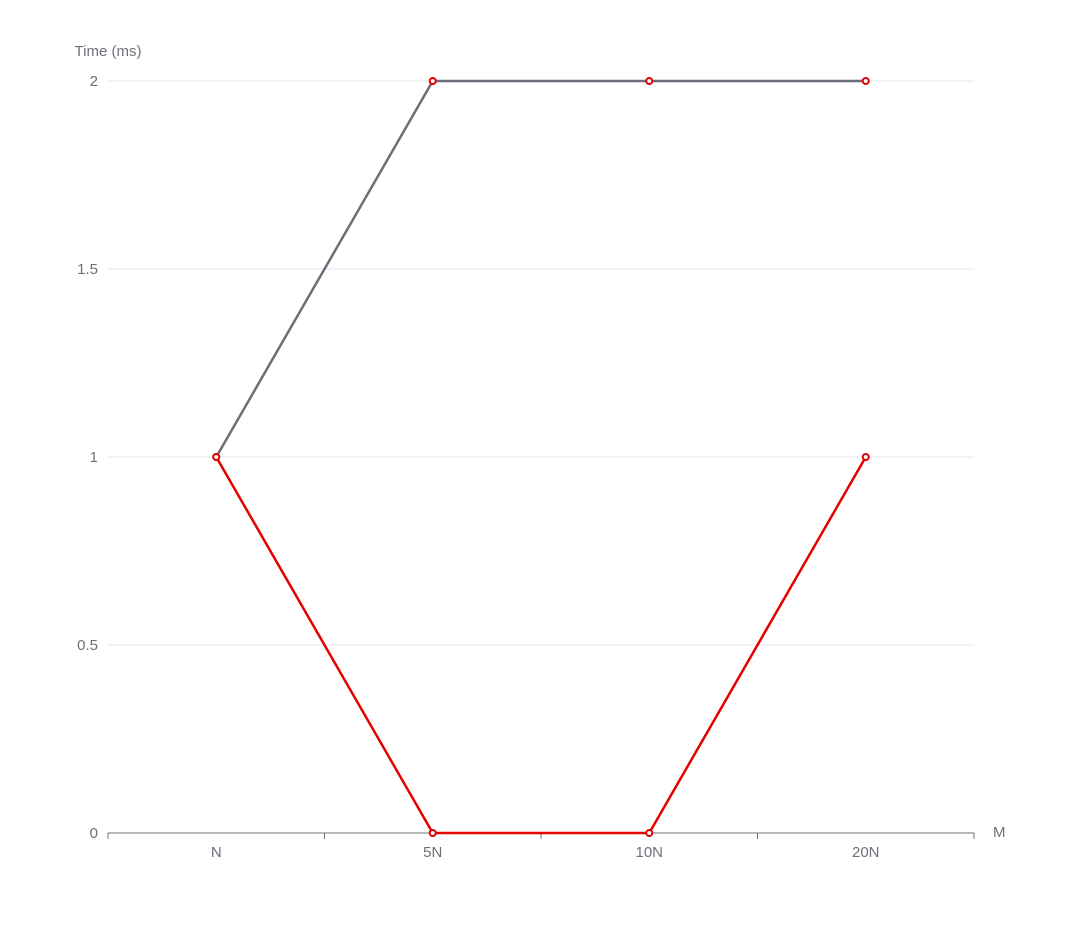  I want to click on y-tick-label: 1, so click(94, 457).